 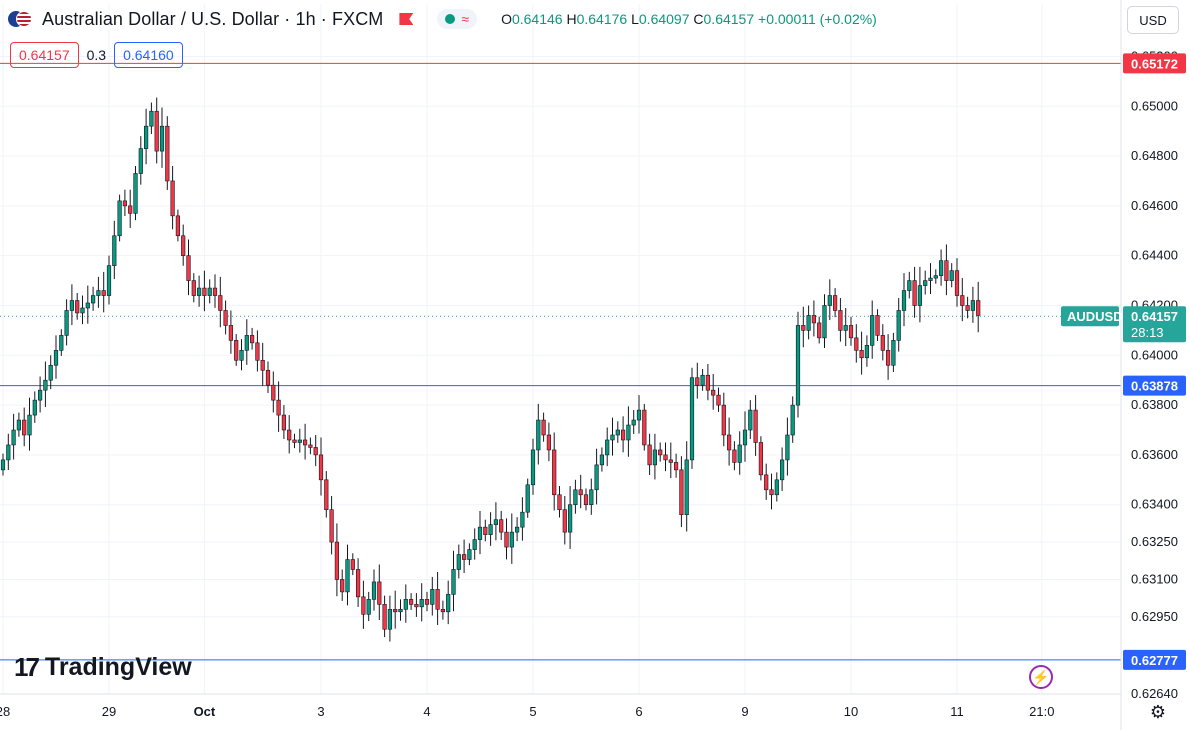 What do you see at coordinates (1154, 105) in the screenshot?
I see `price-tick-label: 0.65000` at bounding box center [1154, 105].